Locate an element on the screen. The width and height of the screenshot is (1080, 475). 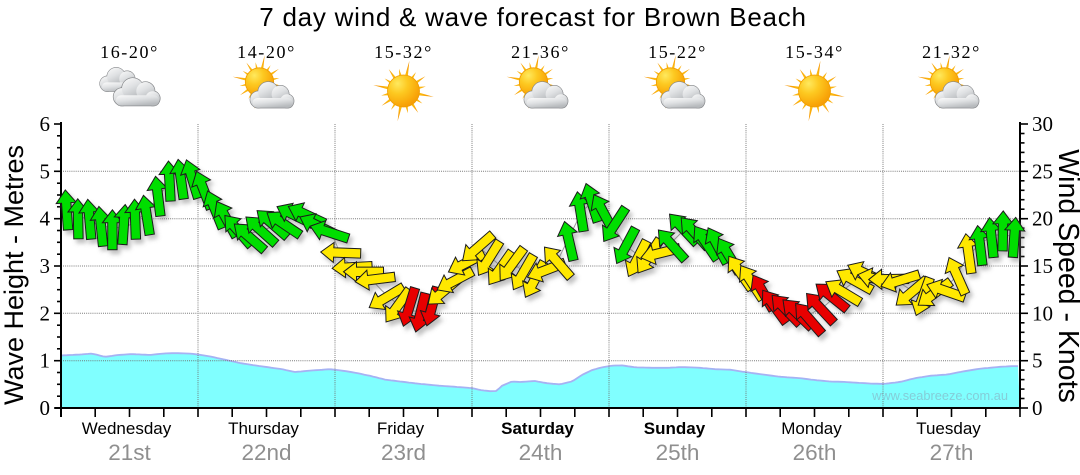
svg-text: 24th is located at coordinates (541, 452).